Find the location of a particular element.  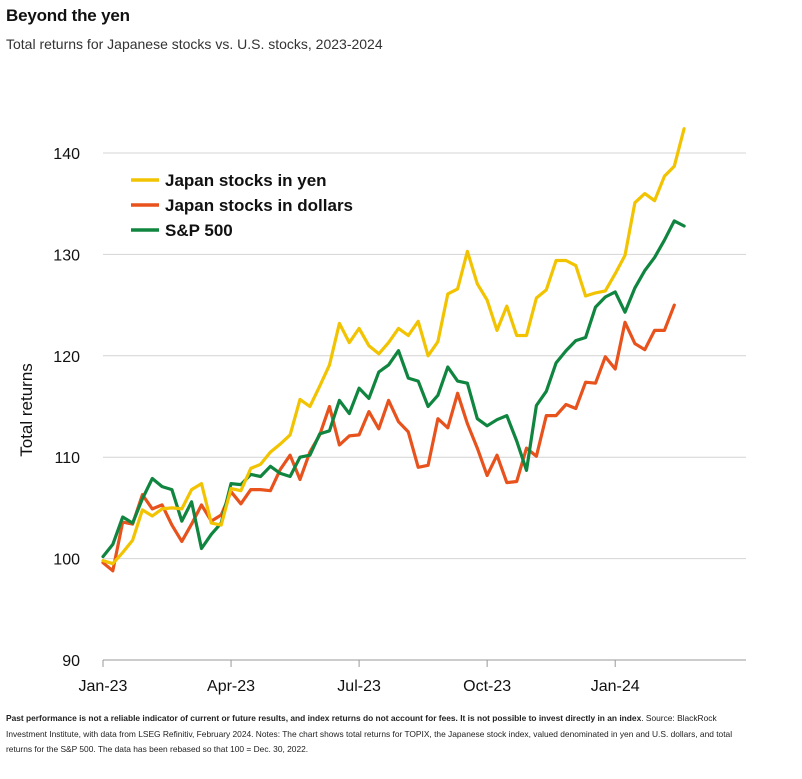

x-tick-label: Apr-23 is located at coordinates (231, 686).